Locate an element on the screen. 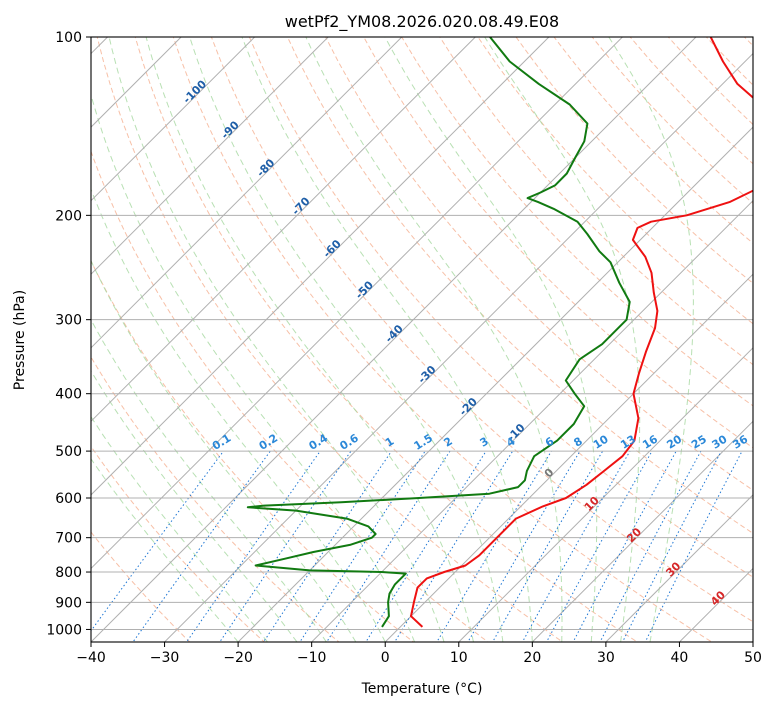 The image size is (775, 708). y-tick-label: 600 is located at coordinates (68, 499).